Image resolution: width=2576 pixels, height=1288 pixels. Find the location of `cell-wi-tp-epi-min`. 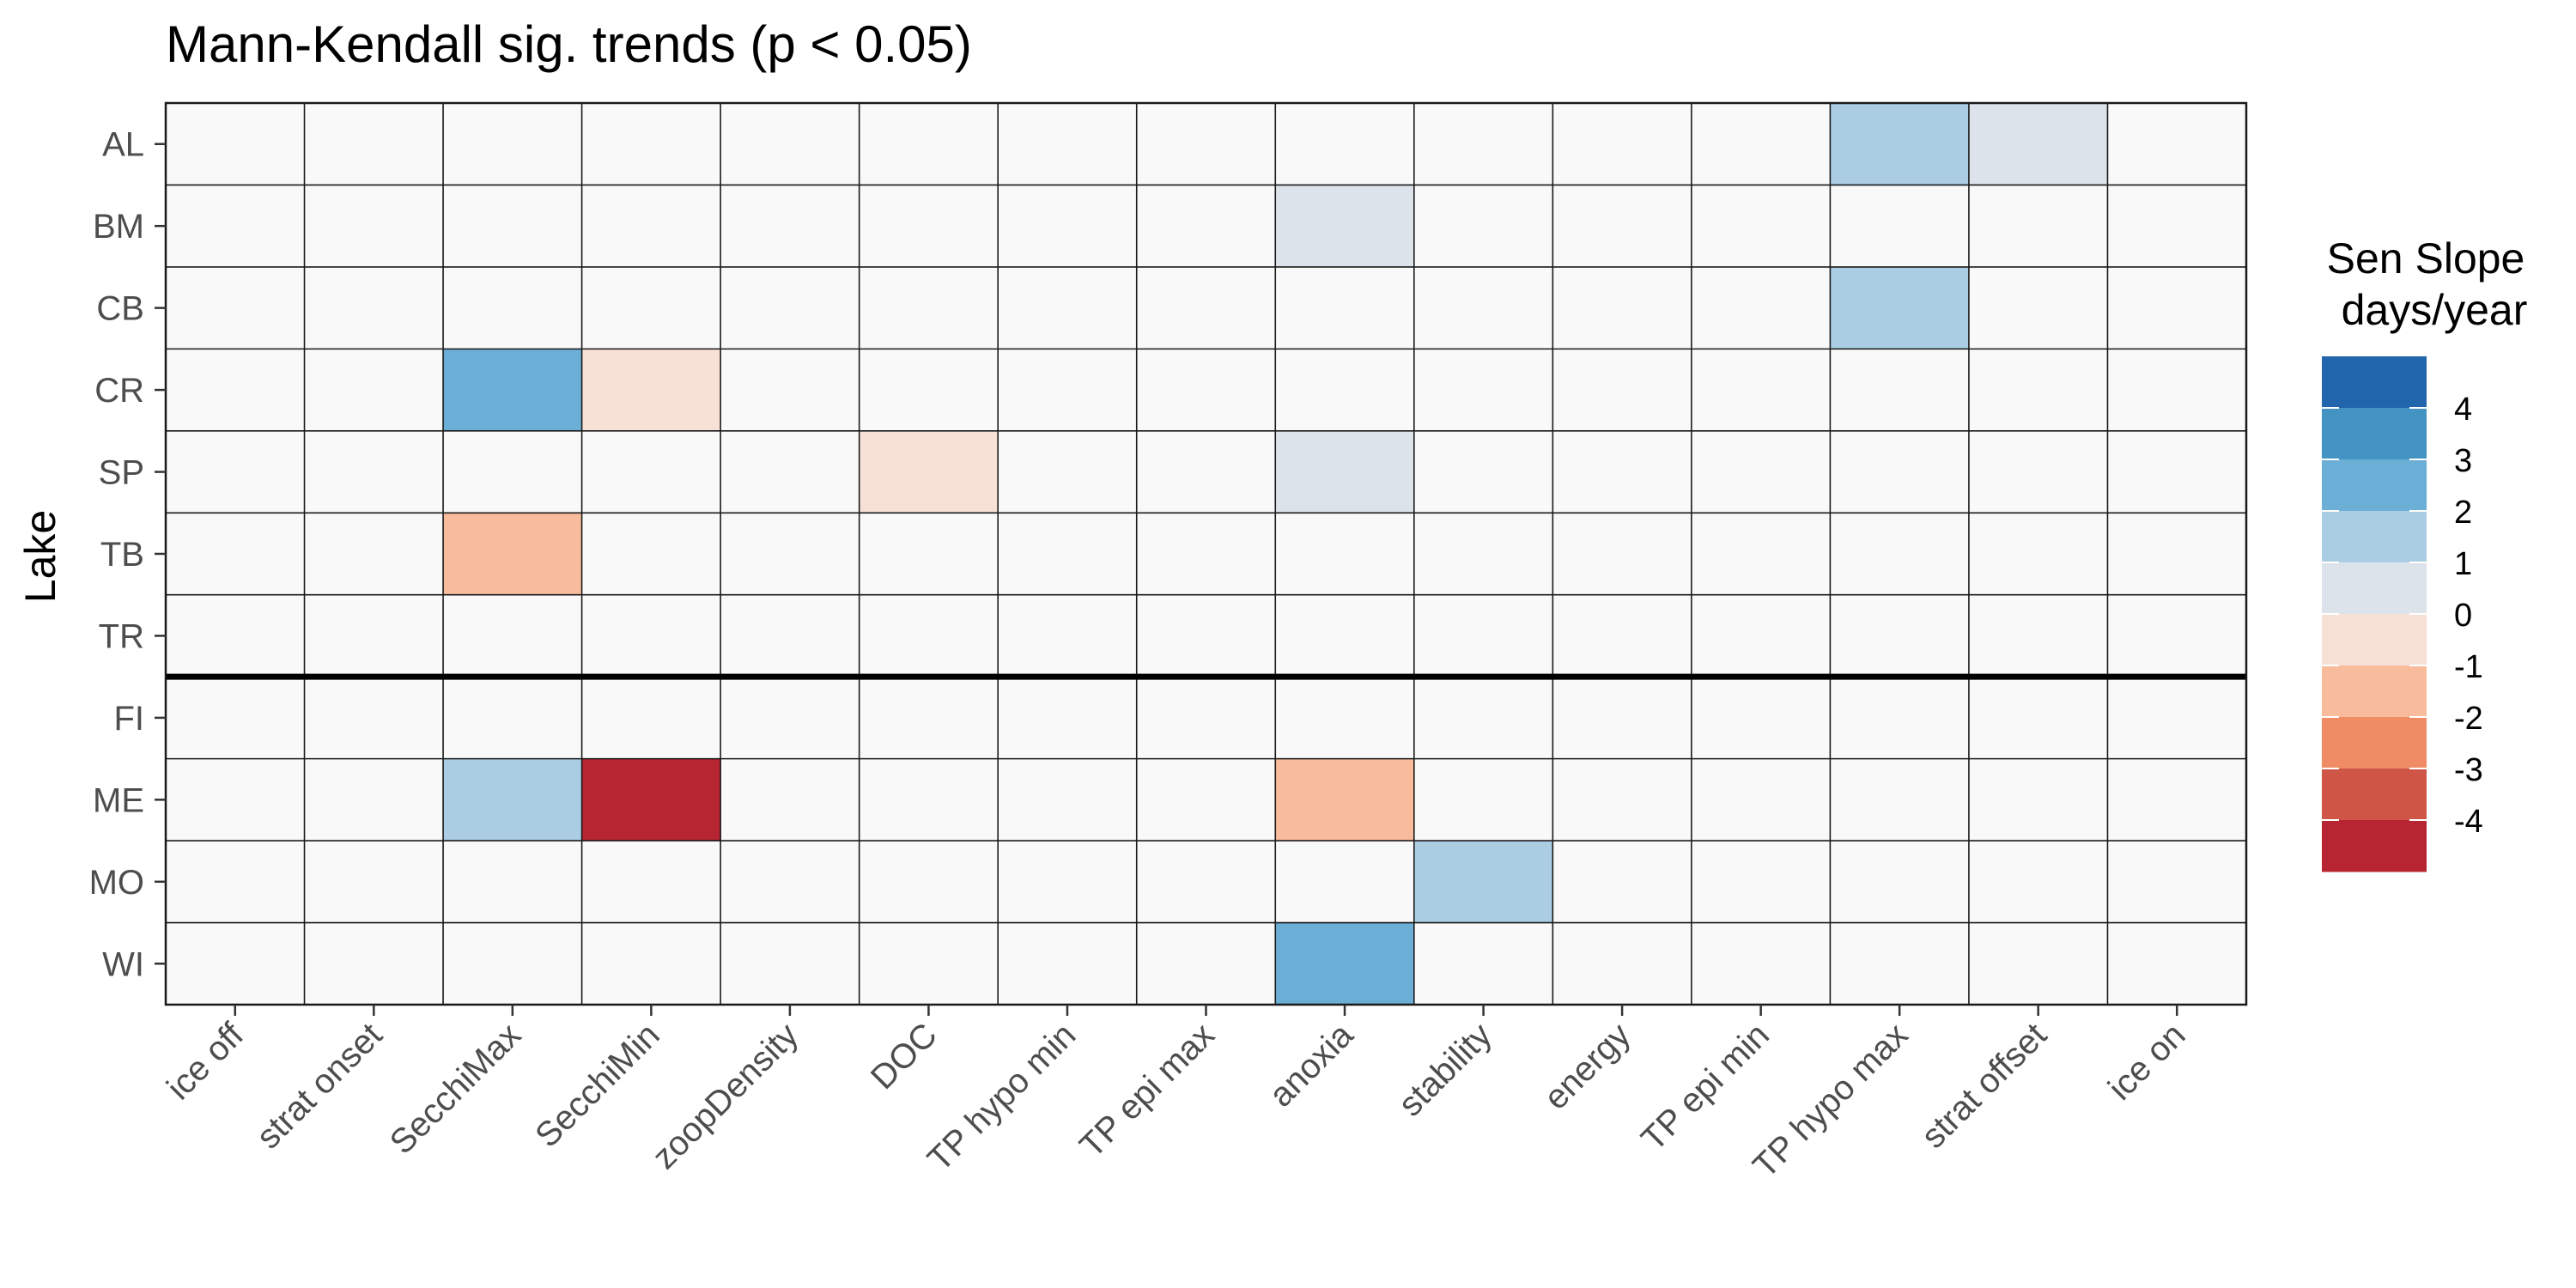

cell-wi-tp-epi-min is located at coordinates (1761, 963).